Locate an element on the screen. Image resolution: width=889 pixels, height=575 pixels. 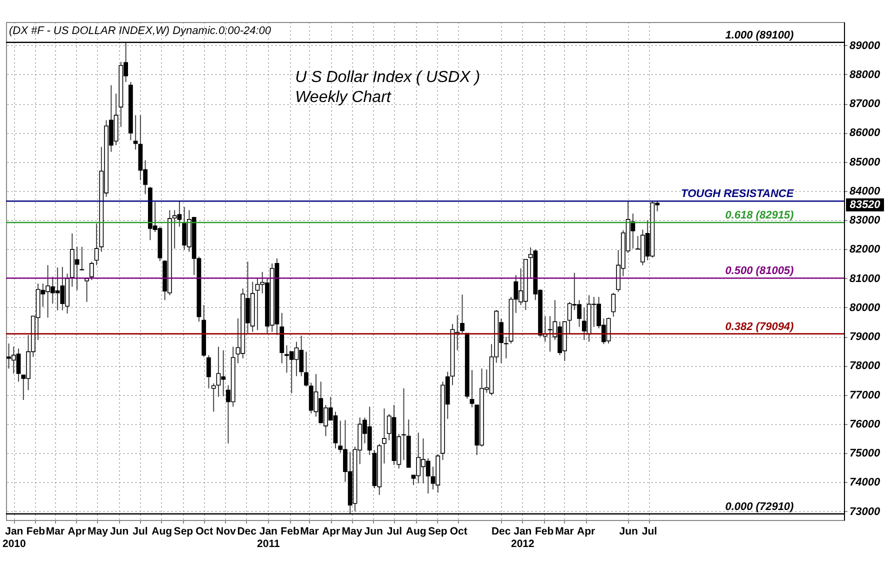
y-tick-label: 76000 is located at coordinates (865, 424).